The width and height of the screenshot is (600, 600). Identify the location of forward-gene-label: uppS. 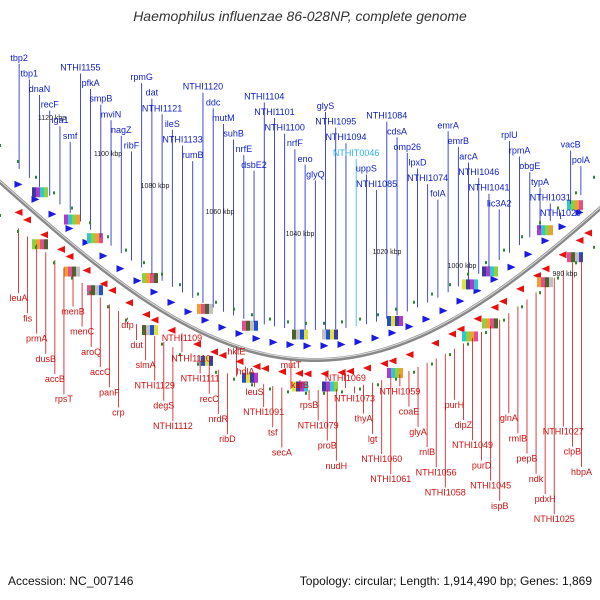
(366, 168).